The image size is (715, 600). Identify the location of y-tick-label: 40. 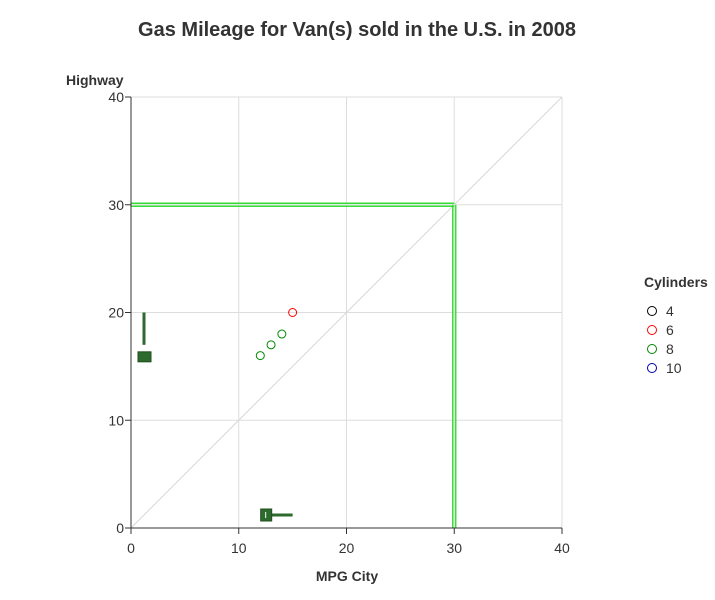
(116, 97).